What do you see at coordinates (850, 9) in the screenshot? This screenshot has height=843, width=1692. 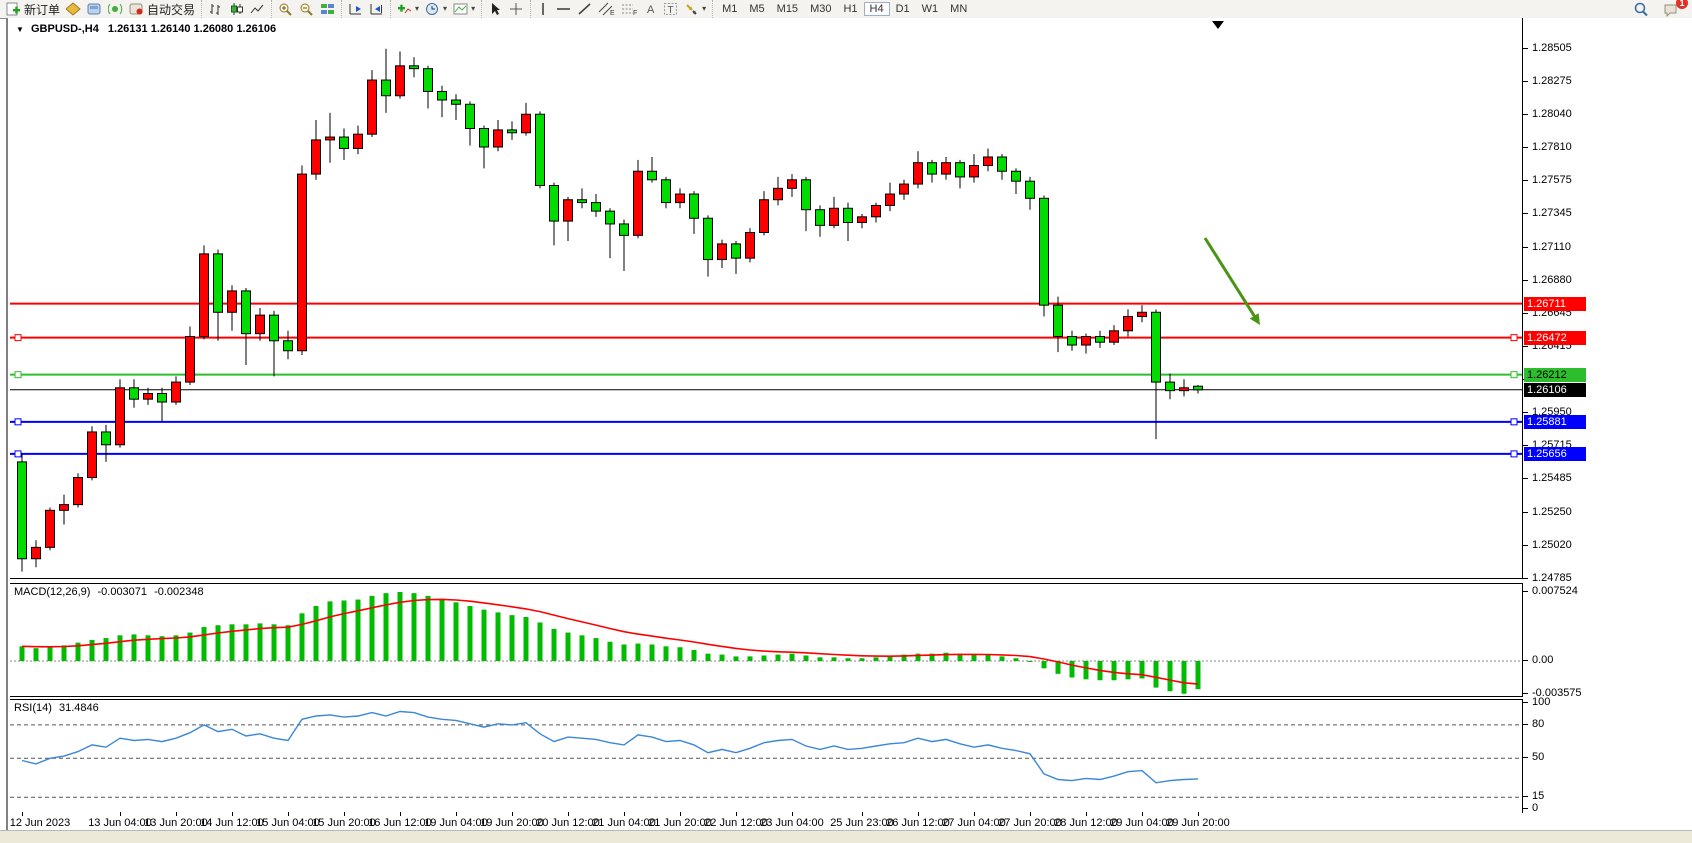 I see `timeframe-H1: H1` at bounding box center [850, 9].